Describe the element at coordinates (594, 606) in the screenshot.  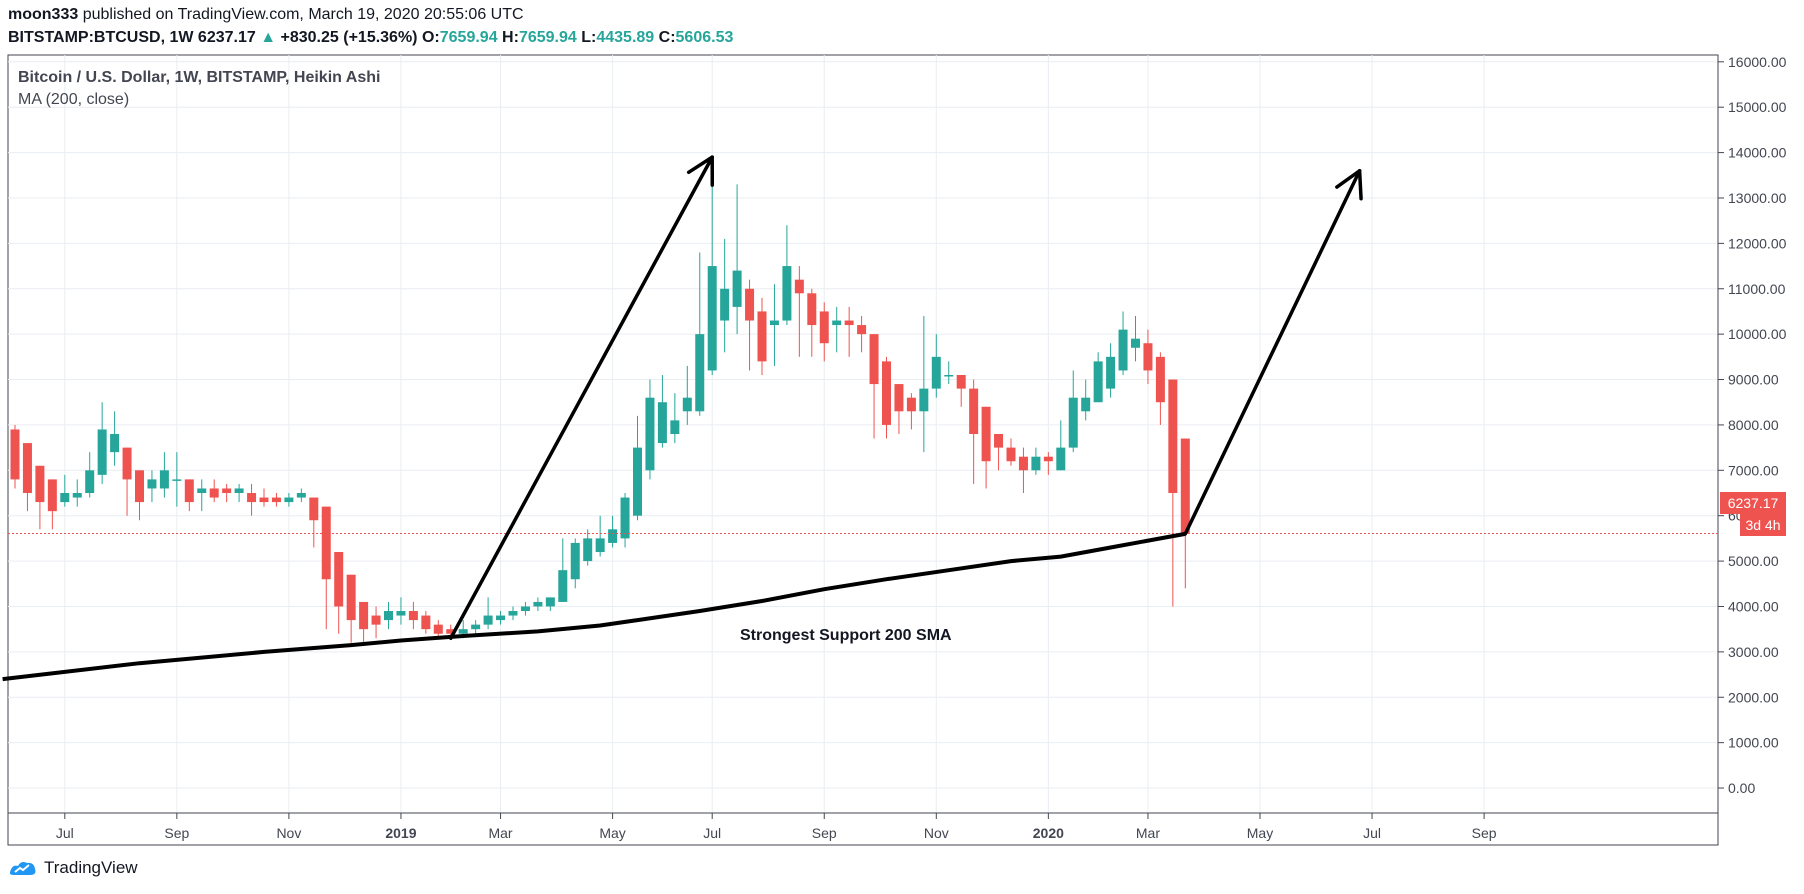
I see `ma-200-line` at that location.